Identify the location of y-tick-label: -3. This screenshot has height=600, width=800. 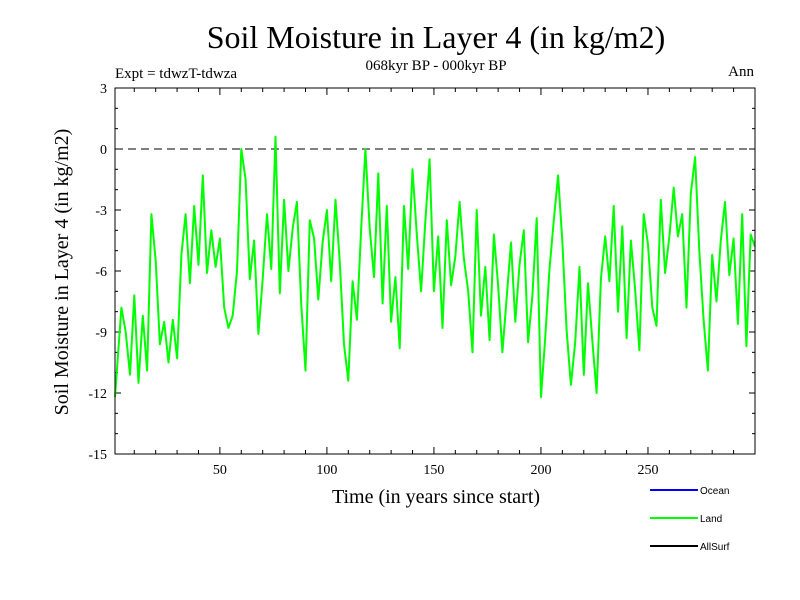
(101, 211).